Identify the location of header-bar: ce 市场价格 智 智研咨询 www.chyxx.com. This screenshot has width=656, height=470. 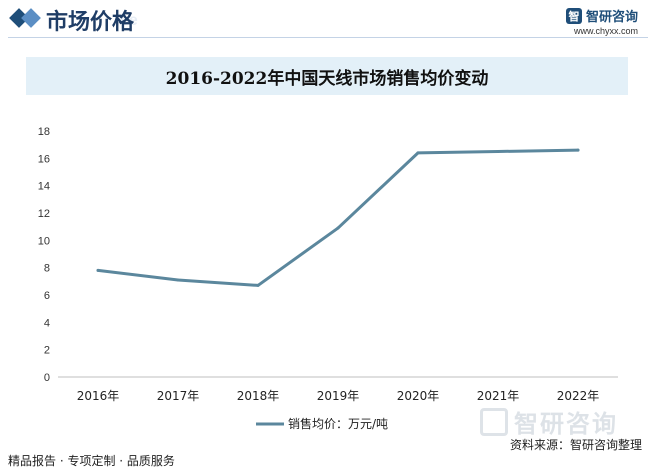
(328, 20).